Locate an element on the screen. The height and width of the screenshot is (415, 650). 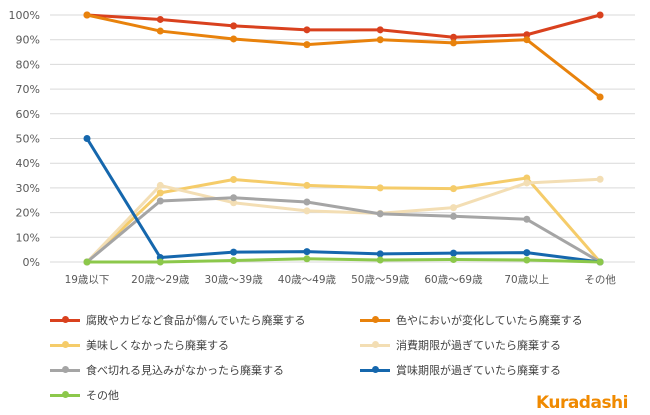
legend-label: 美味しくなかったら廃棄する is located at coordinates (157, 345).